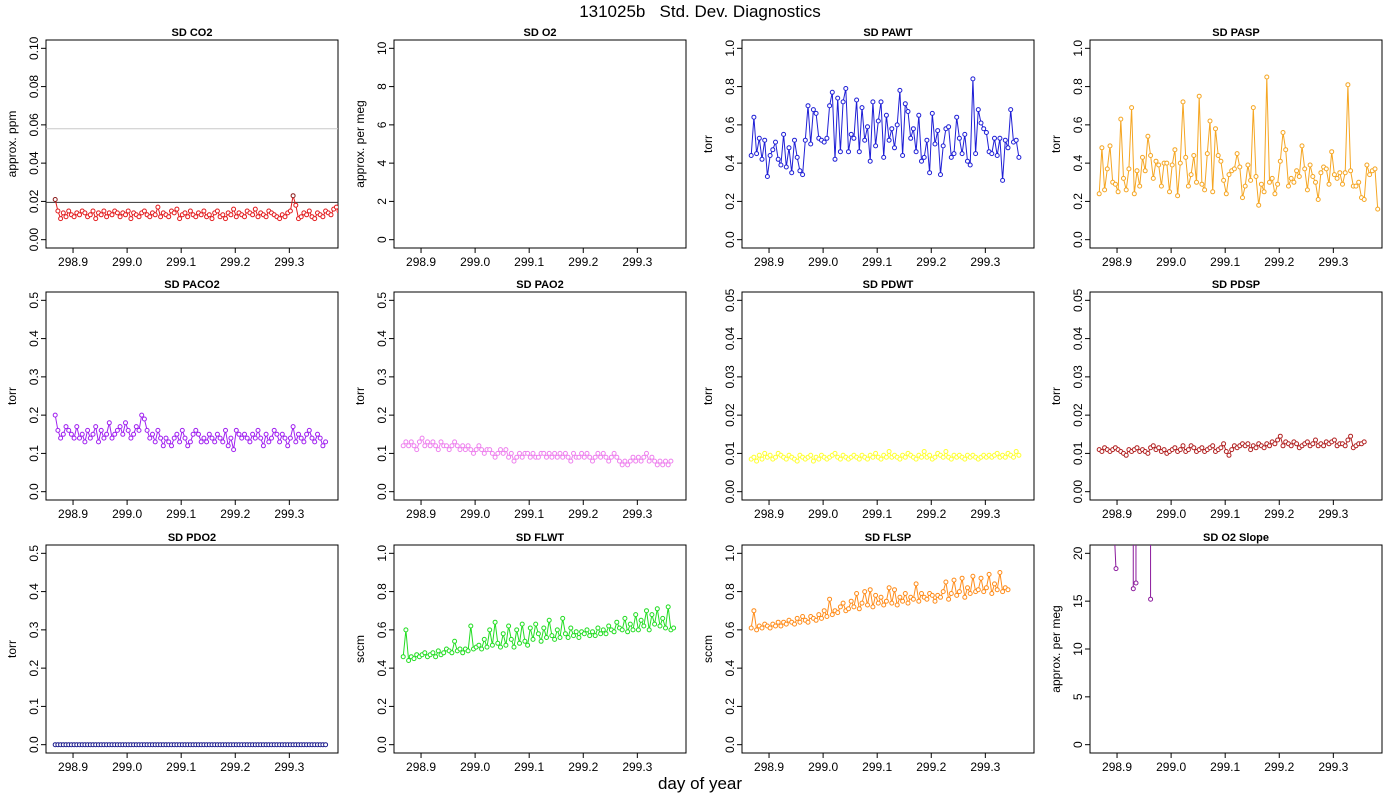 This screenshot has width=1400, height=800. What do you see at coordinates (1078, 453) in the screenshot?
I see `sd-pdsp-ytick-label: 0.01` at bounding box center [1078, 453].